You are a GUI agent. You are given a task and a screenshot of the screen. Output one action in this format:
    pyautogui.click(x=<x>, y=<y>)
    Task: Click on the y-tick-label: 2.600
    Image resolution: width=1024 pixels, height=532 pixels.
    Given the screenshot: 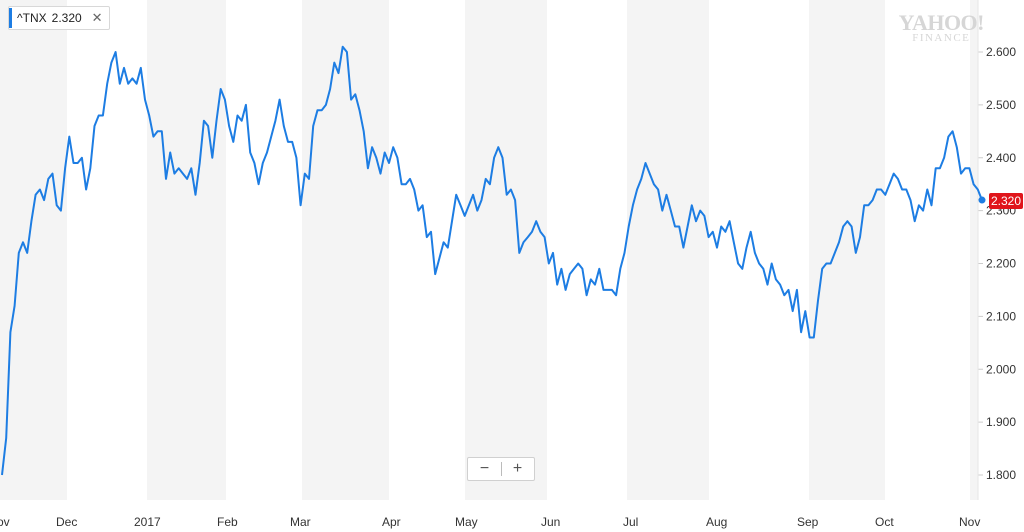 What is the action you would take?
    pyautogui.click(x=1001, y=52)
    